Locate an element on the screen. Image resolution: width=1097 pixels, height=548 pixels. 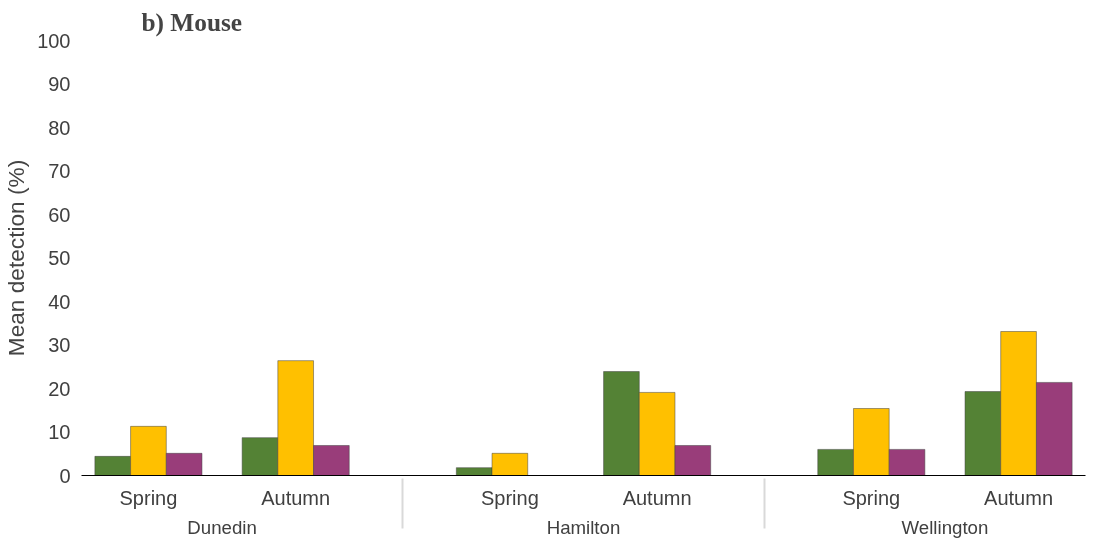
y-tick-label: 10 is located at coordinates (59, 432).